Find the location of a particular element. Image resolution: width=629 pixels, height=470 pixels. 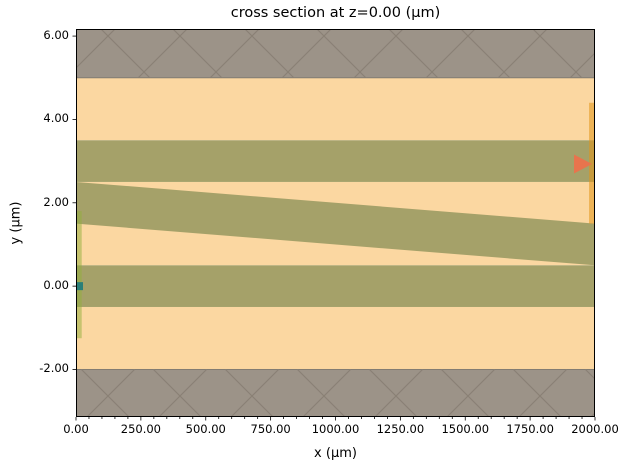

y-tick-label: 4.00 is located at coordinates (56, 118).